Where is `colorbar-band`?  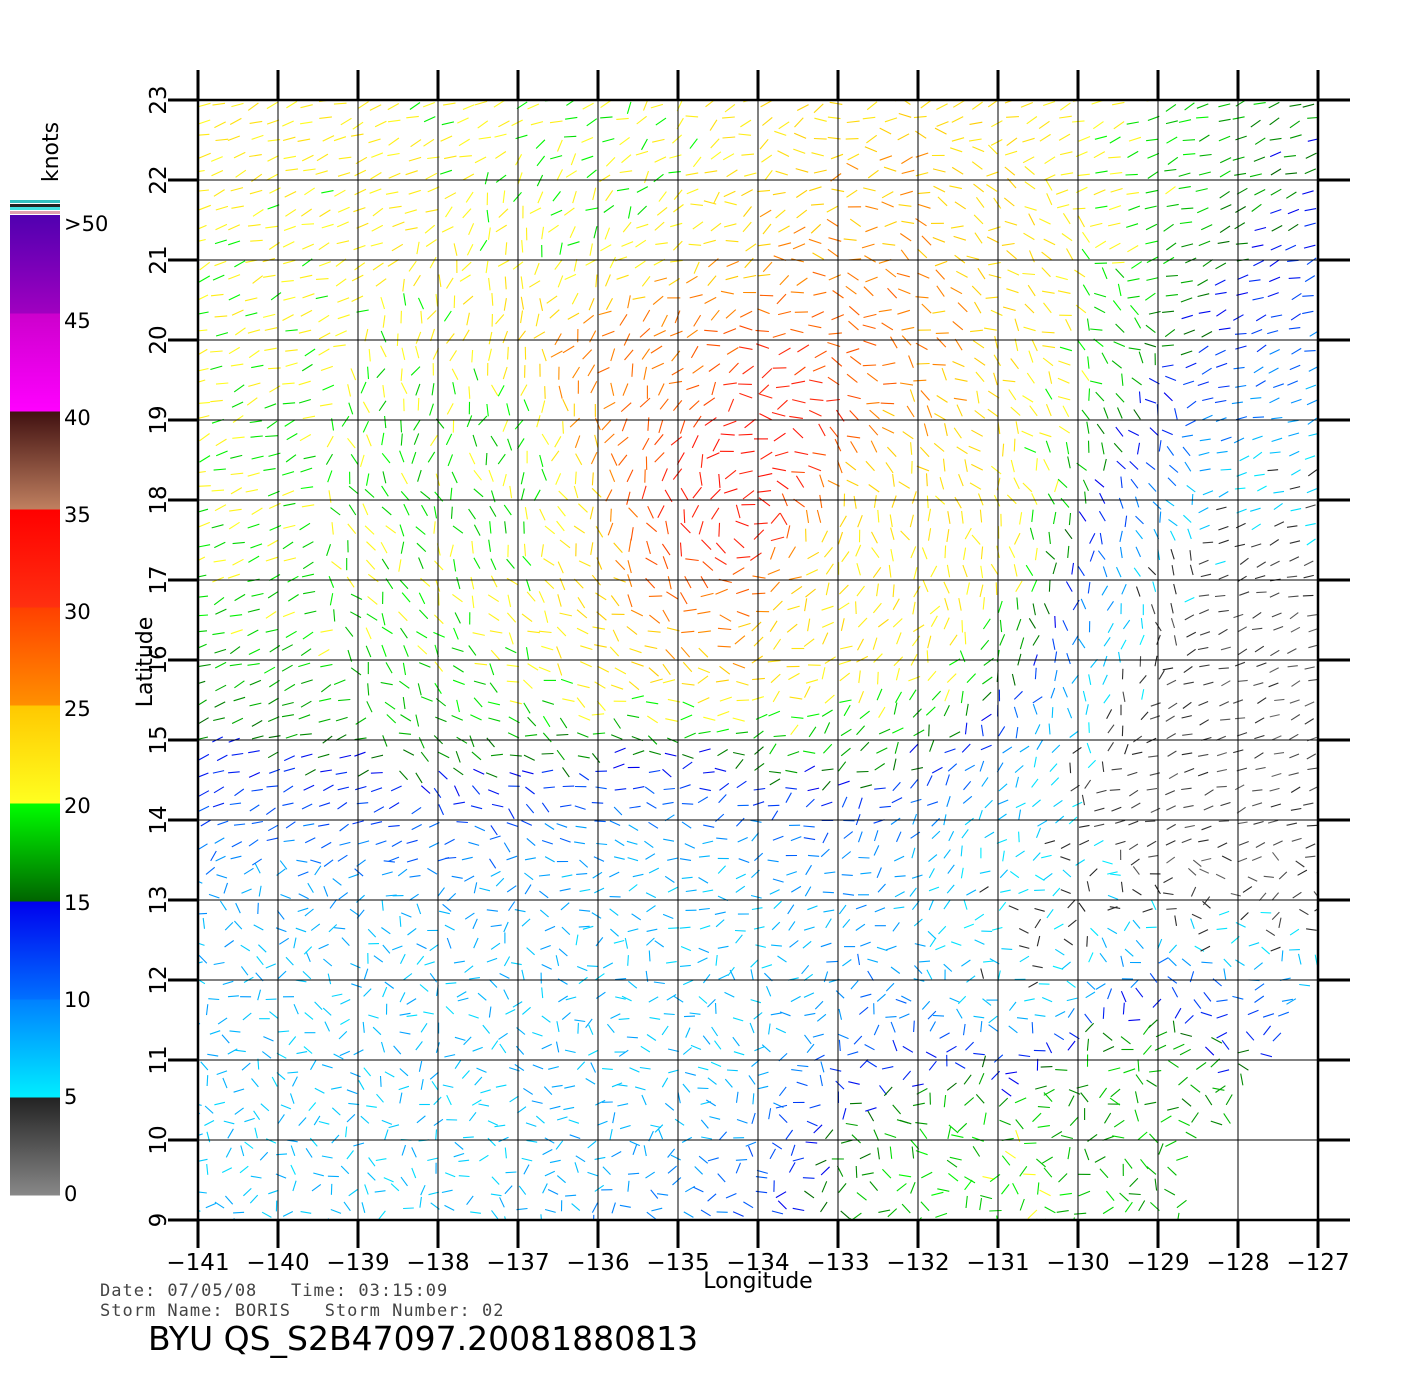 colorbar-band is located at coordinates (35, 558).